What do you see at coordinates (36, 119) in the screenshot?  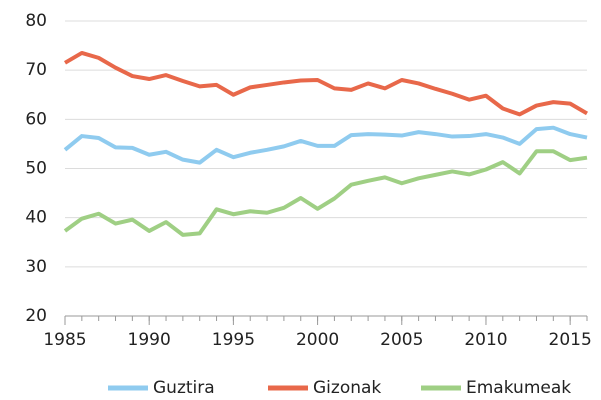 I see `y-tick-label: 60` at bounding box center [36, 119].